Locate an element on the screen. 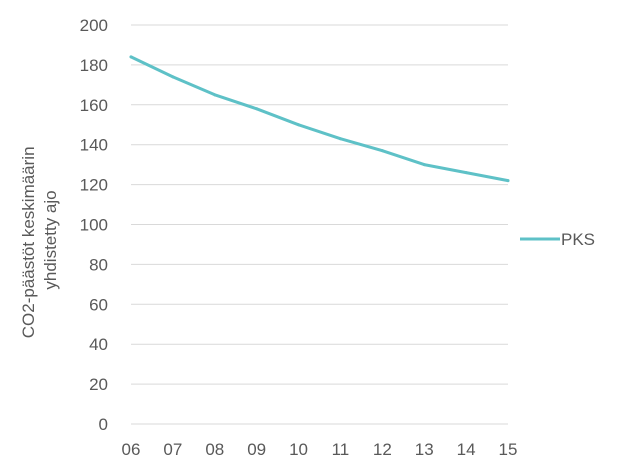  legend: PKS is located at coordinates (557, 239).